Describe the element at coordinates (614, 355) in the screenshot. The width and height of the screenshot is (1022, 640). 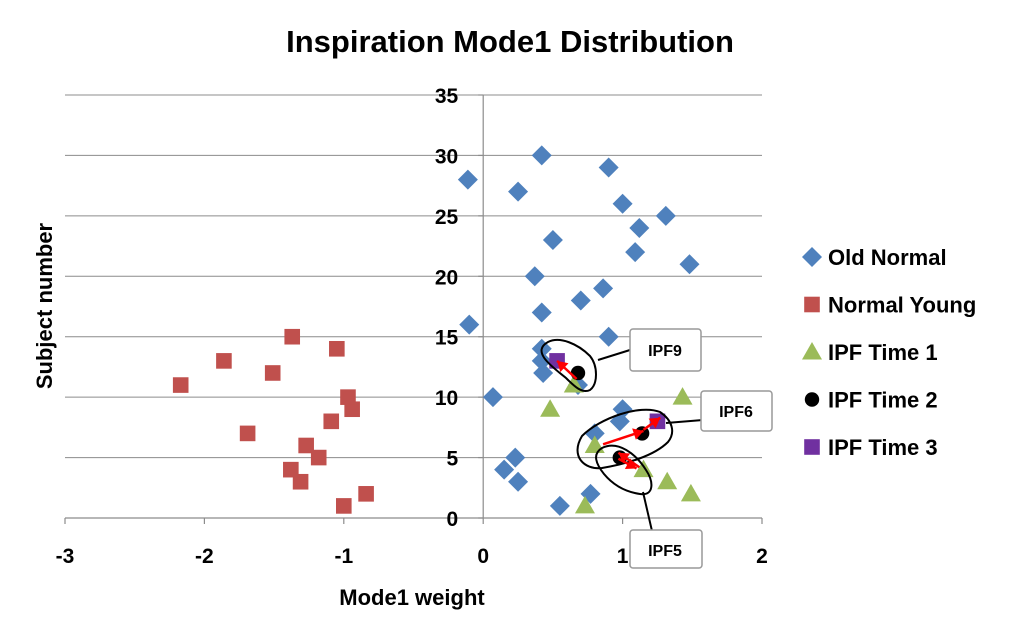
I see `ipf9-leader` at that location.